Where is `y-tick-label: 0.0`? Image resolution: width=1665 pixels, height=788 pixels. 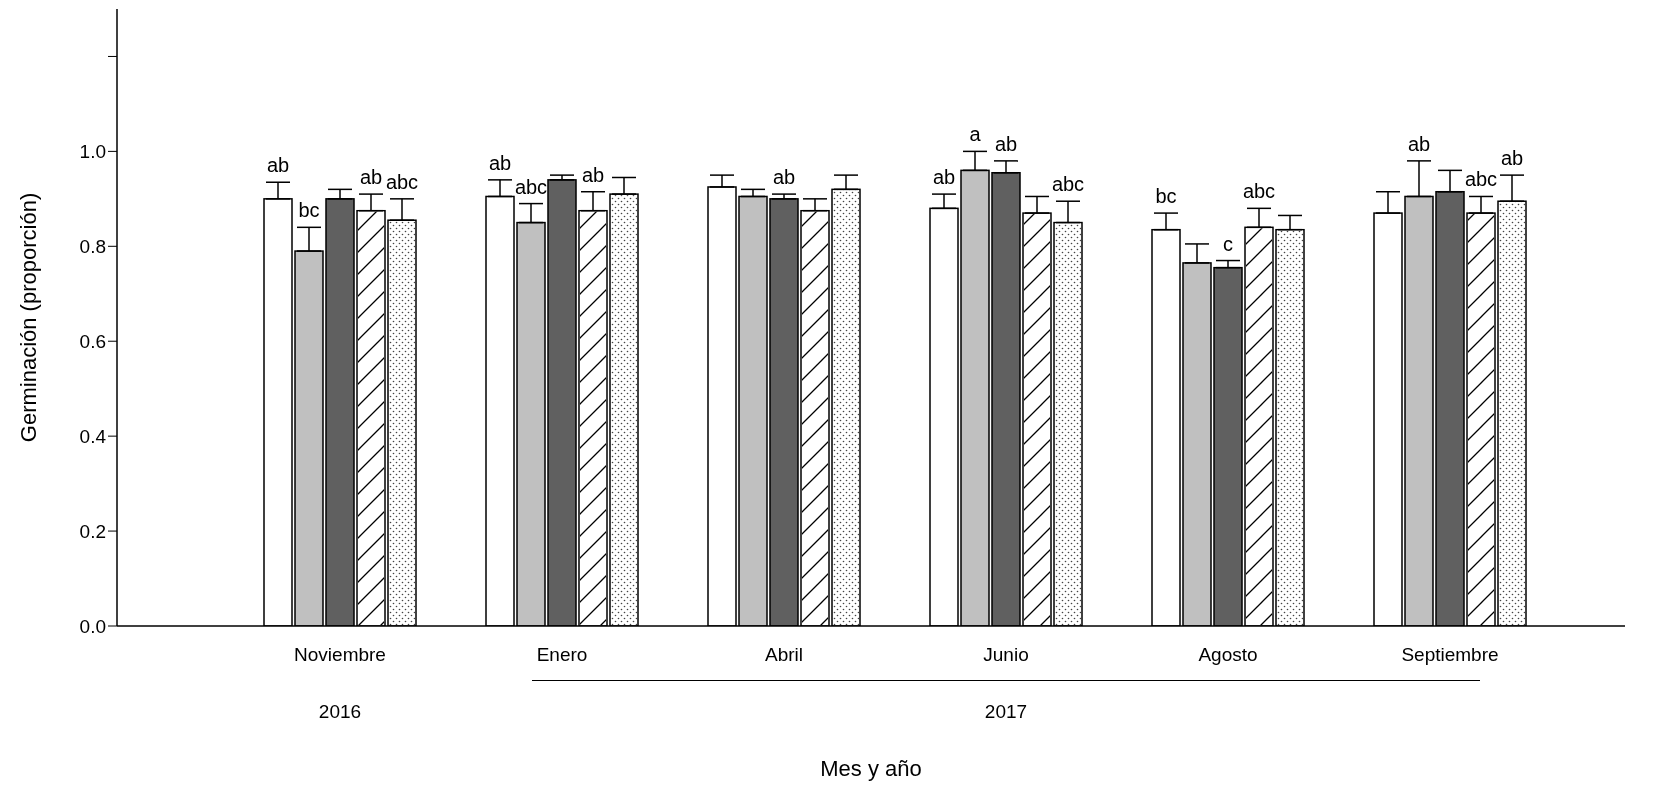
y-tick-label: 0.0 is located at coordinates (92, 626).